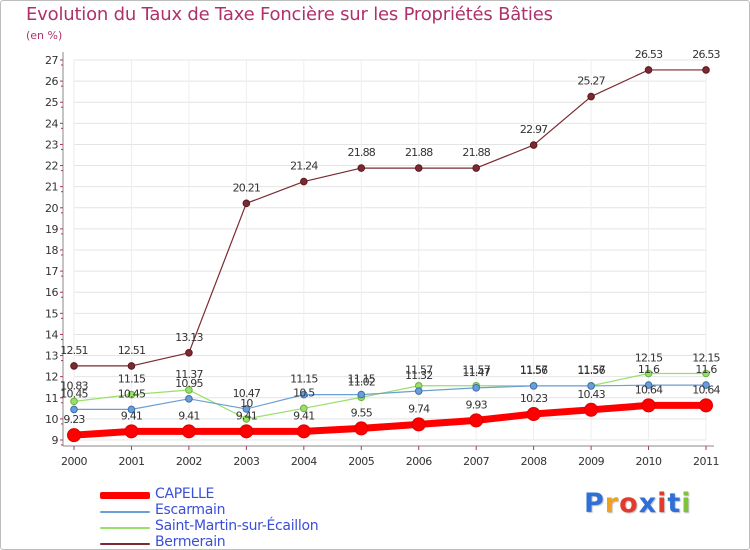 The width and height of the screenshot is (750, 550). I want to click on data-label: 11.15, so click(362, 379).